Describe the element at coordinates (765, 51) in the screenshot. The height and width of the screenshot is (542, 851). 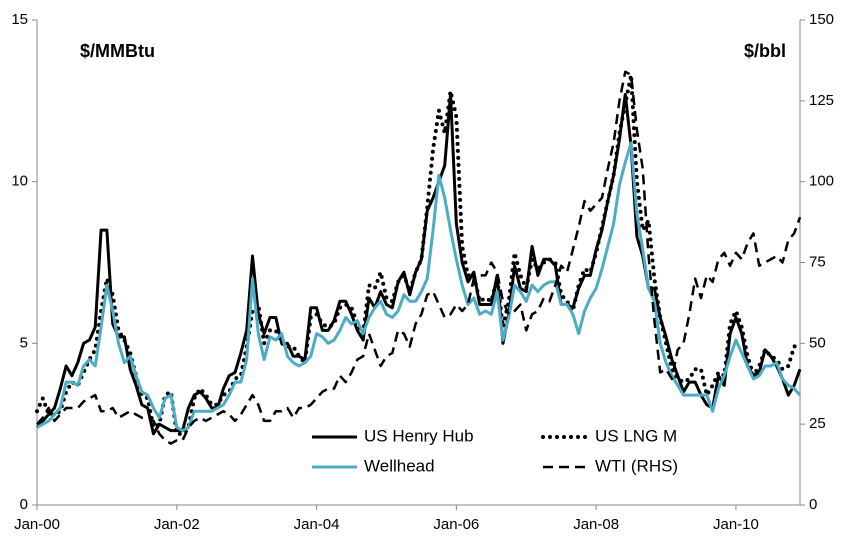
I see `right-axis-unit: $/bbl` at that location.